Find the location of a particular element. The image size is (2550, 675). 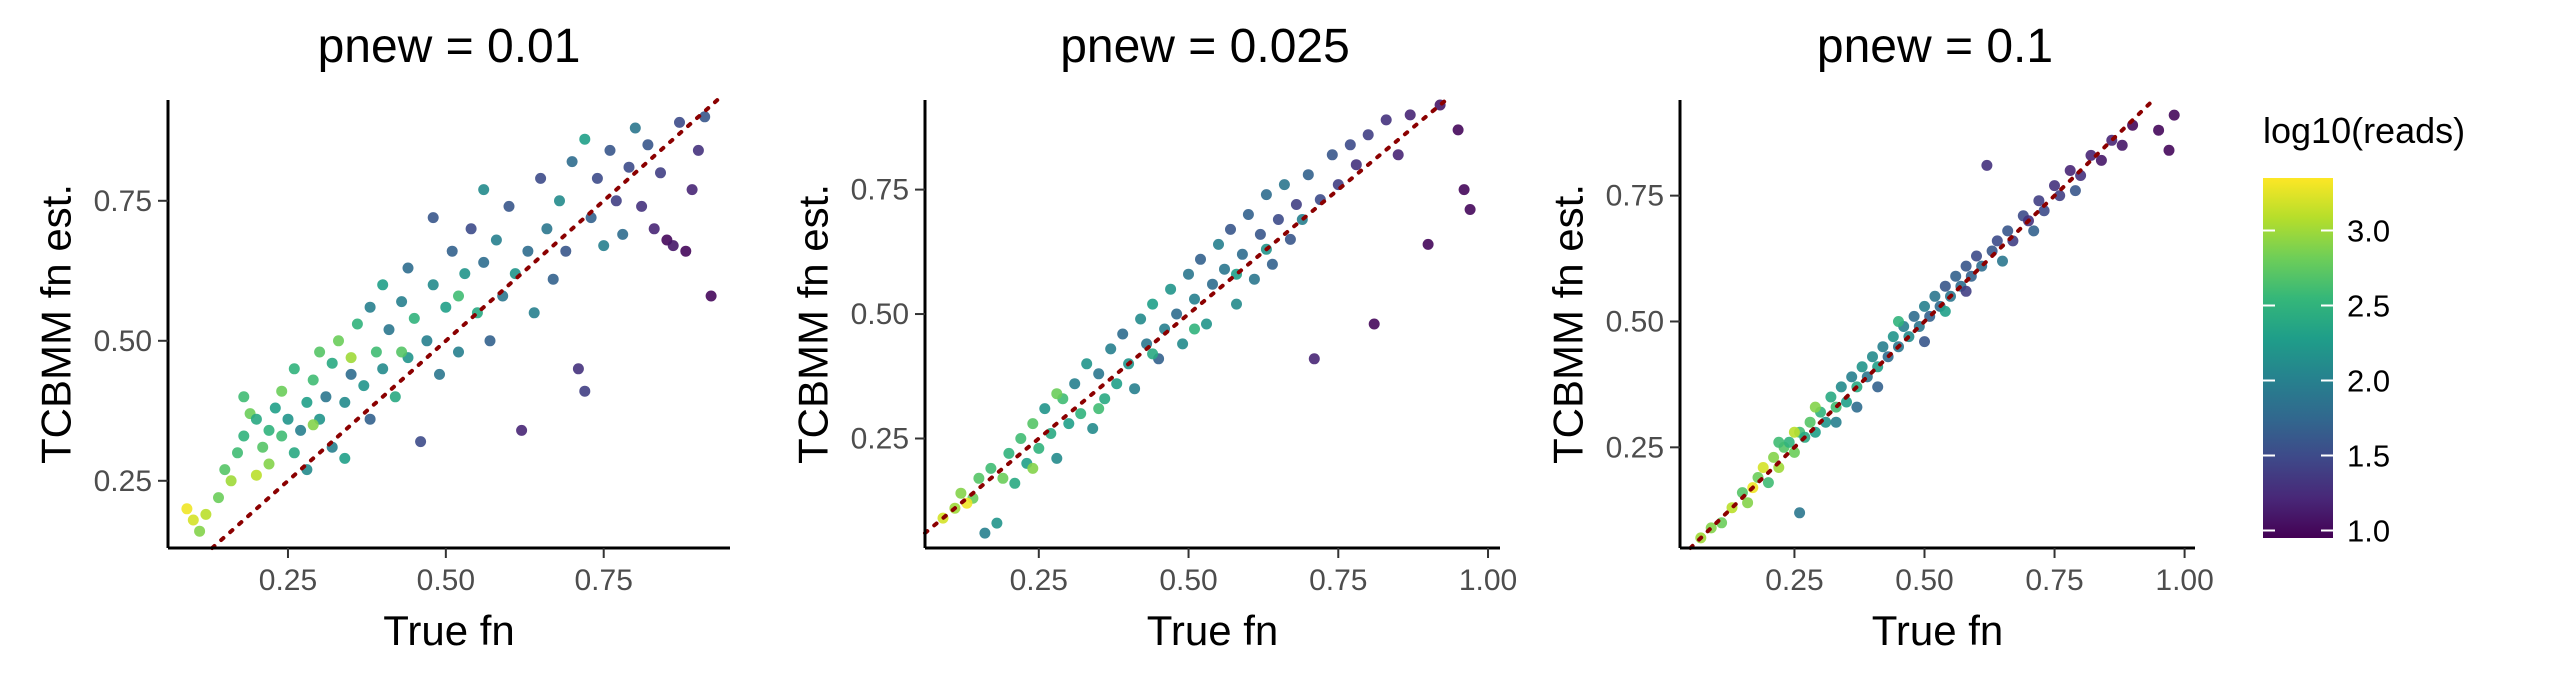

y-axis-title: TCBMM fn est. is located at coordinates (813, 324).